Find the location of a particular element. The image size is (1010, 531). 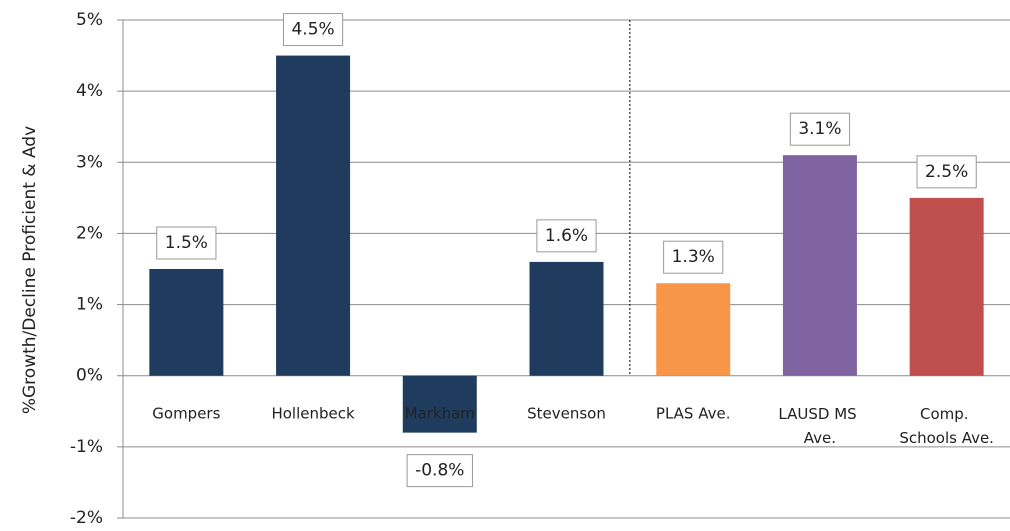

value-label: 1.3% is located at coordinates (693, 257).